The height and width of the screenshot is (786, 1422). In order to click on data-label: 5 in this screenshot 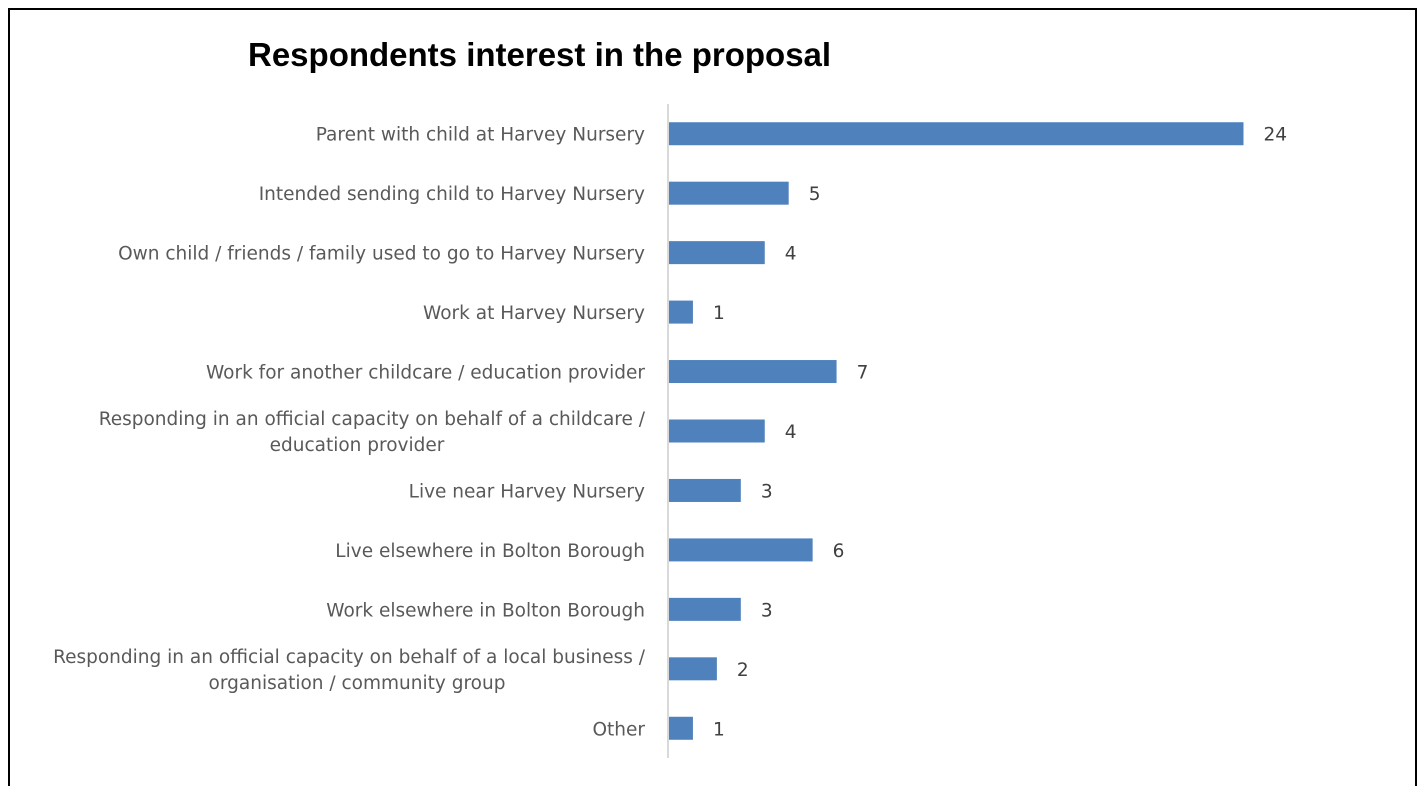, I will do `click(815, 194)`.